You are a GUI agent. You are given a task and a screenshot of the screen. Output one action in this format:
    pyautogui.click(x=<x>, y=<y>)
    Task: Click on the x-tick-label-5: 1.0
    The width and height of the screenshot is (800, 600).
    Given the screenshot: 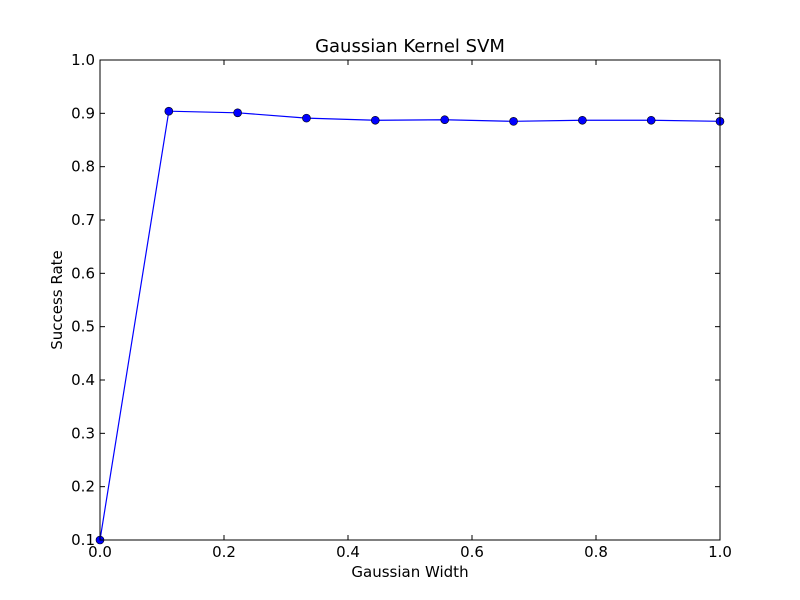 What is the action you would take?
    pyautogui.click(x=720, y=552)
    